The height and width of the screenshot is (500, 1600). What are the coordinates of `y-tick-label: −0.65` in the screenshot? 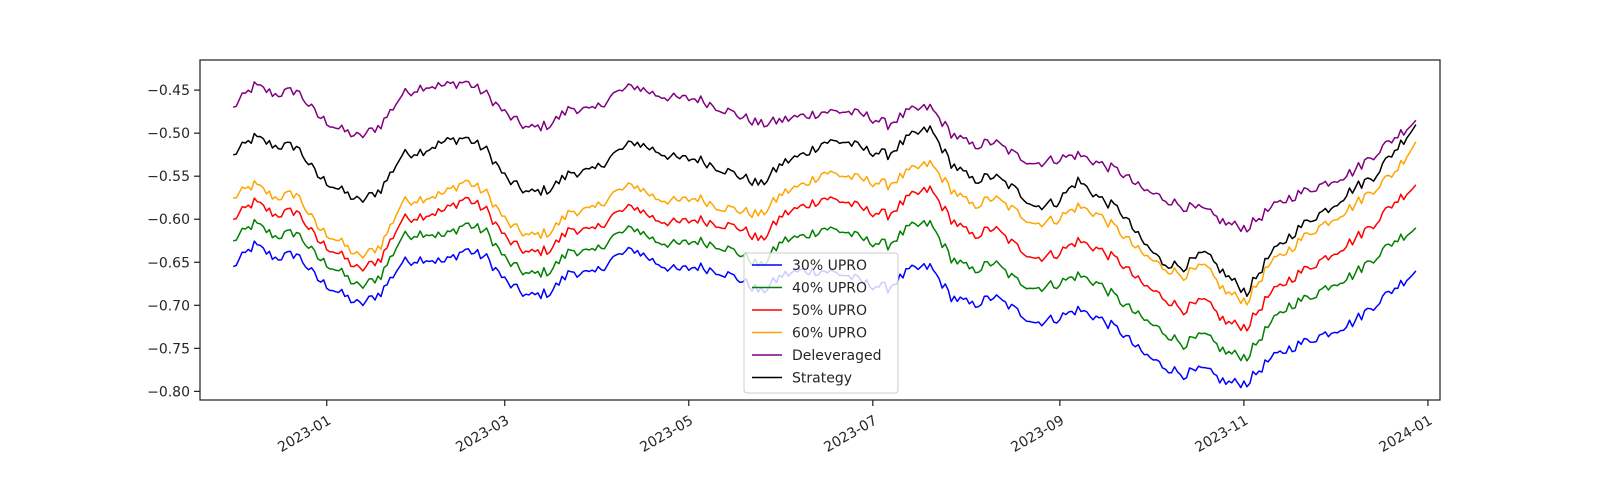 It's located at (168, 263).